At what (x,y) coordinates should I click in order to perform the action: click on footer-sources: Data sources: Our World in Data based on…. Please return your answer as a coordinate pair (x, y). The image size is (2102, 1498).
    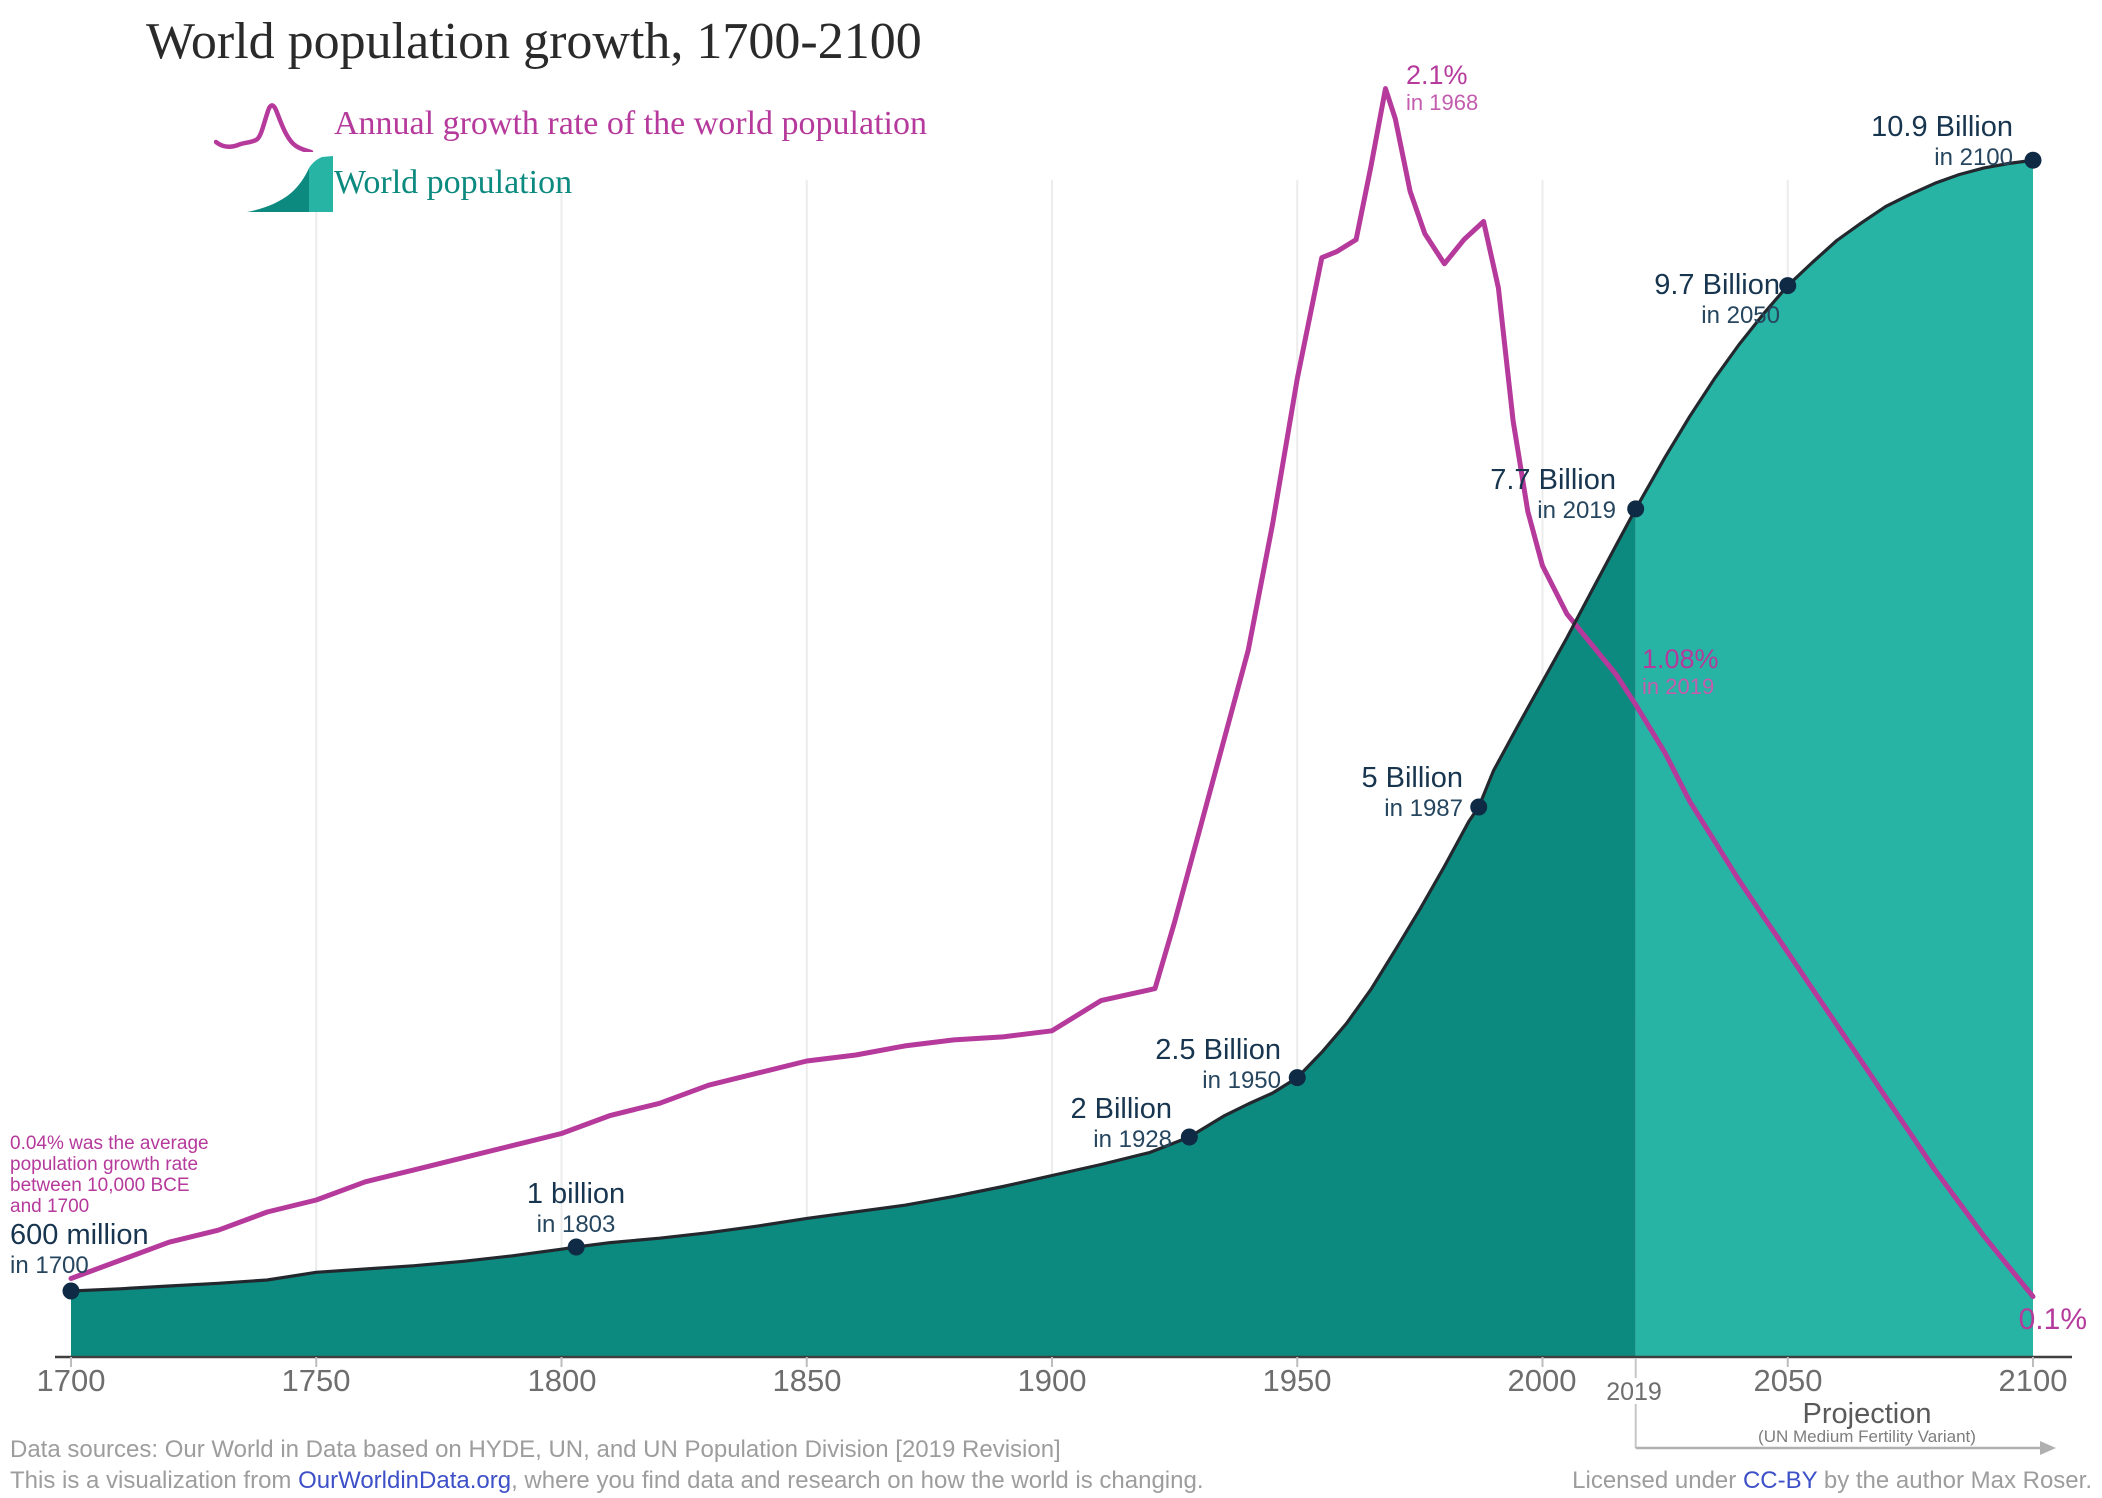
    Looking at the image, I should click on (535, 1449).